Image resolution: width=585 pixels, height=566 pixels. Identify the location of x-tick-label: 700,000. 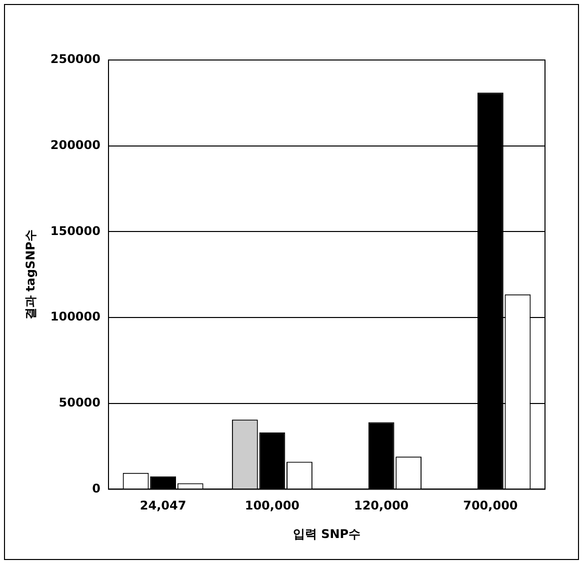
(490, 505).